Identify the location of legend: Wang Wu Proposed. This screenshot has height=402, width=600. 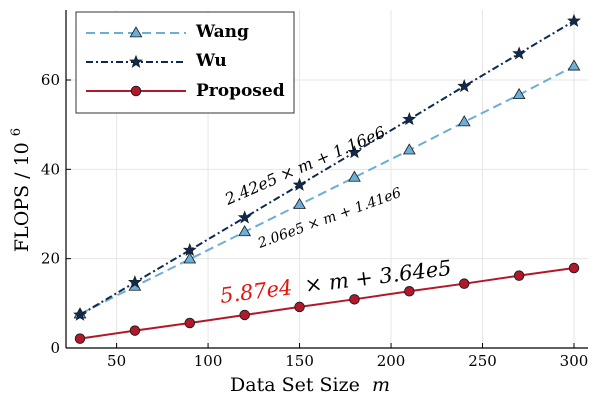
(185, 62).